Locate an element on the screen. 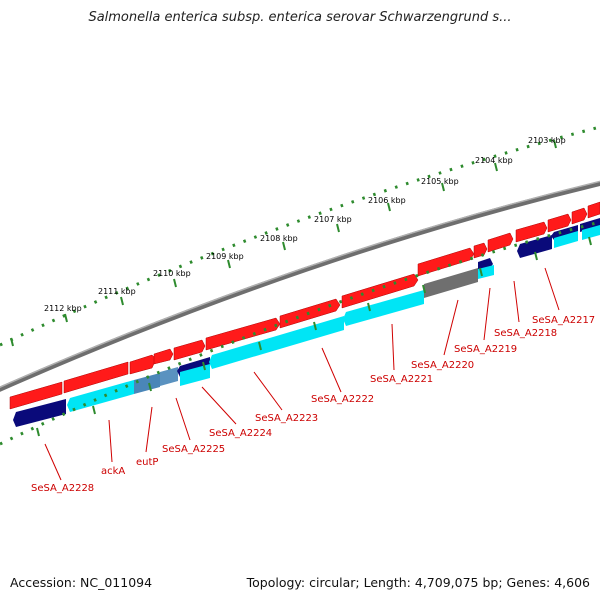 Image resolution: width=600 pixels, height=600 pixels. ruler-label: 2104 kbp is located at coordinates (494, 160).